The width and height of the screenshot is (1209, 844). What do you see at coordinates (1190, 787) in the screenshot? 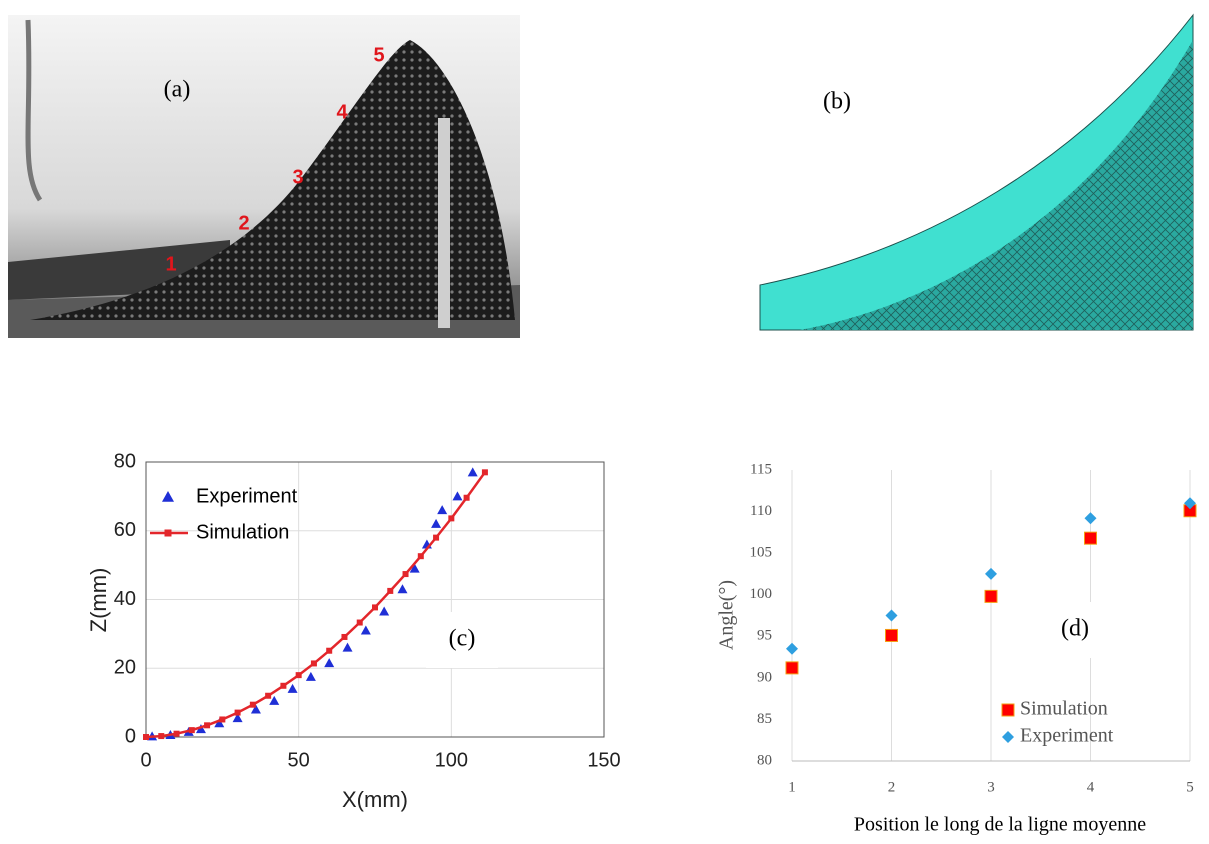
I see `x-tick-label: 5` at bounding box center [1190, 787].